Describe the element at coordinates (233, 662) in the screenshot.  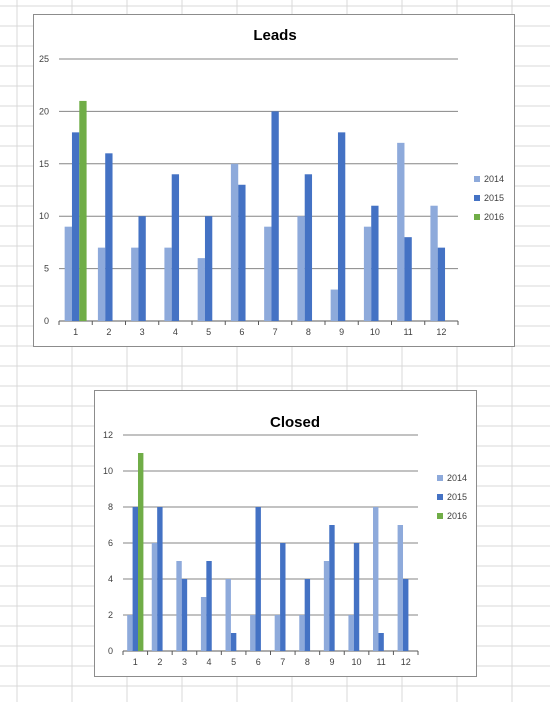
I see `closed-x-tick-label: 5` at that location.